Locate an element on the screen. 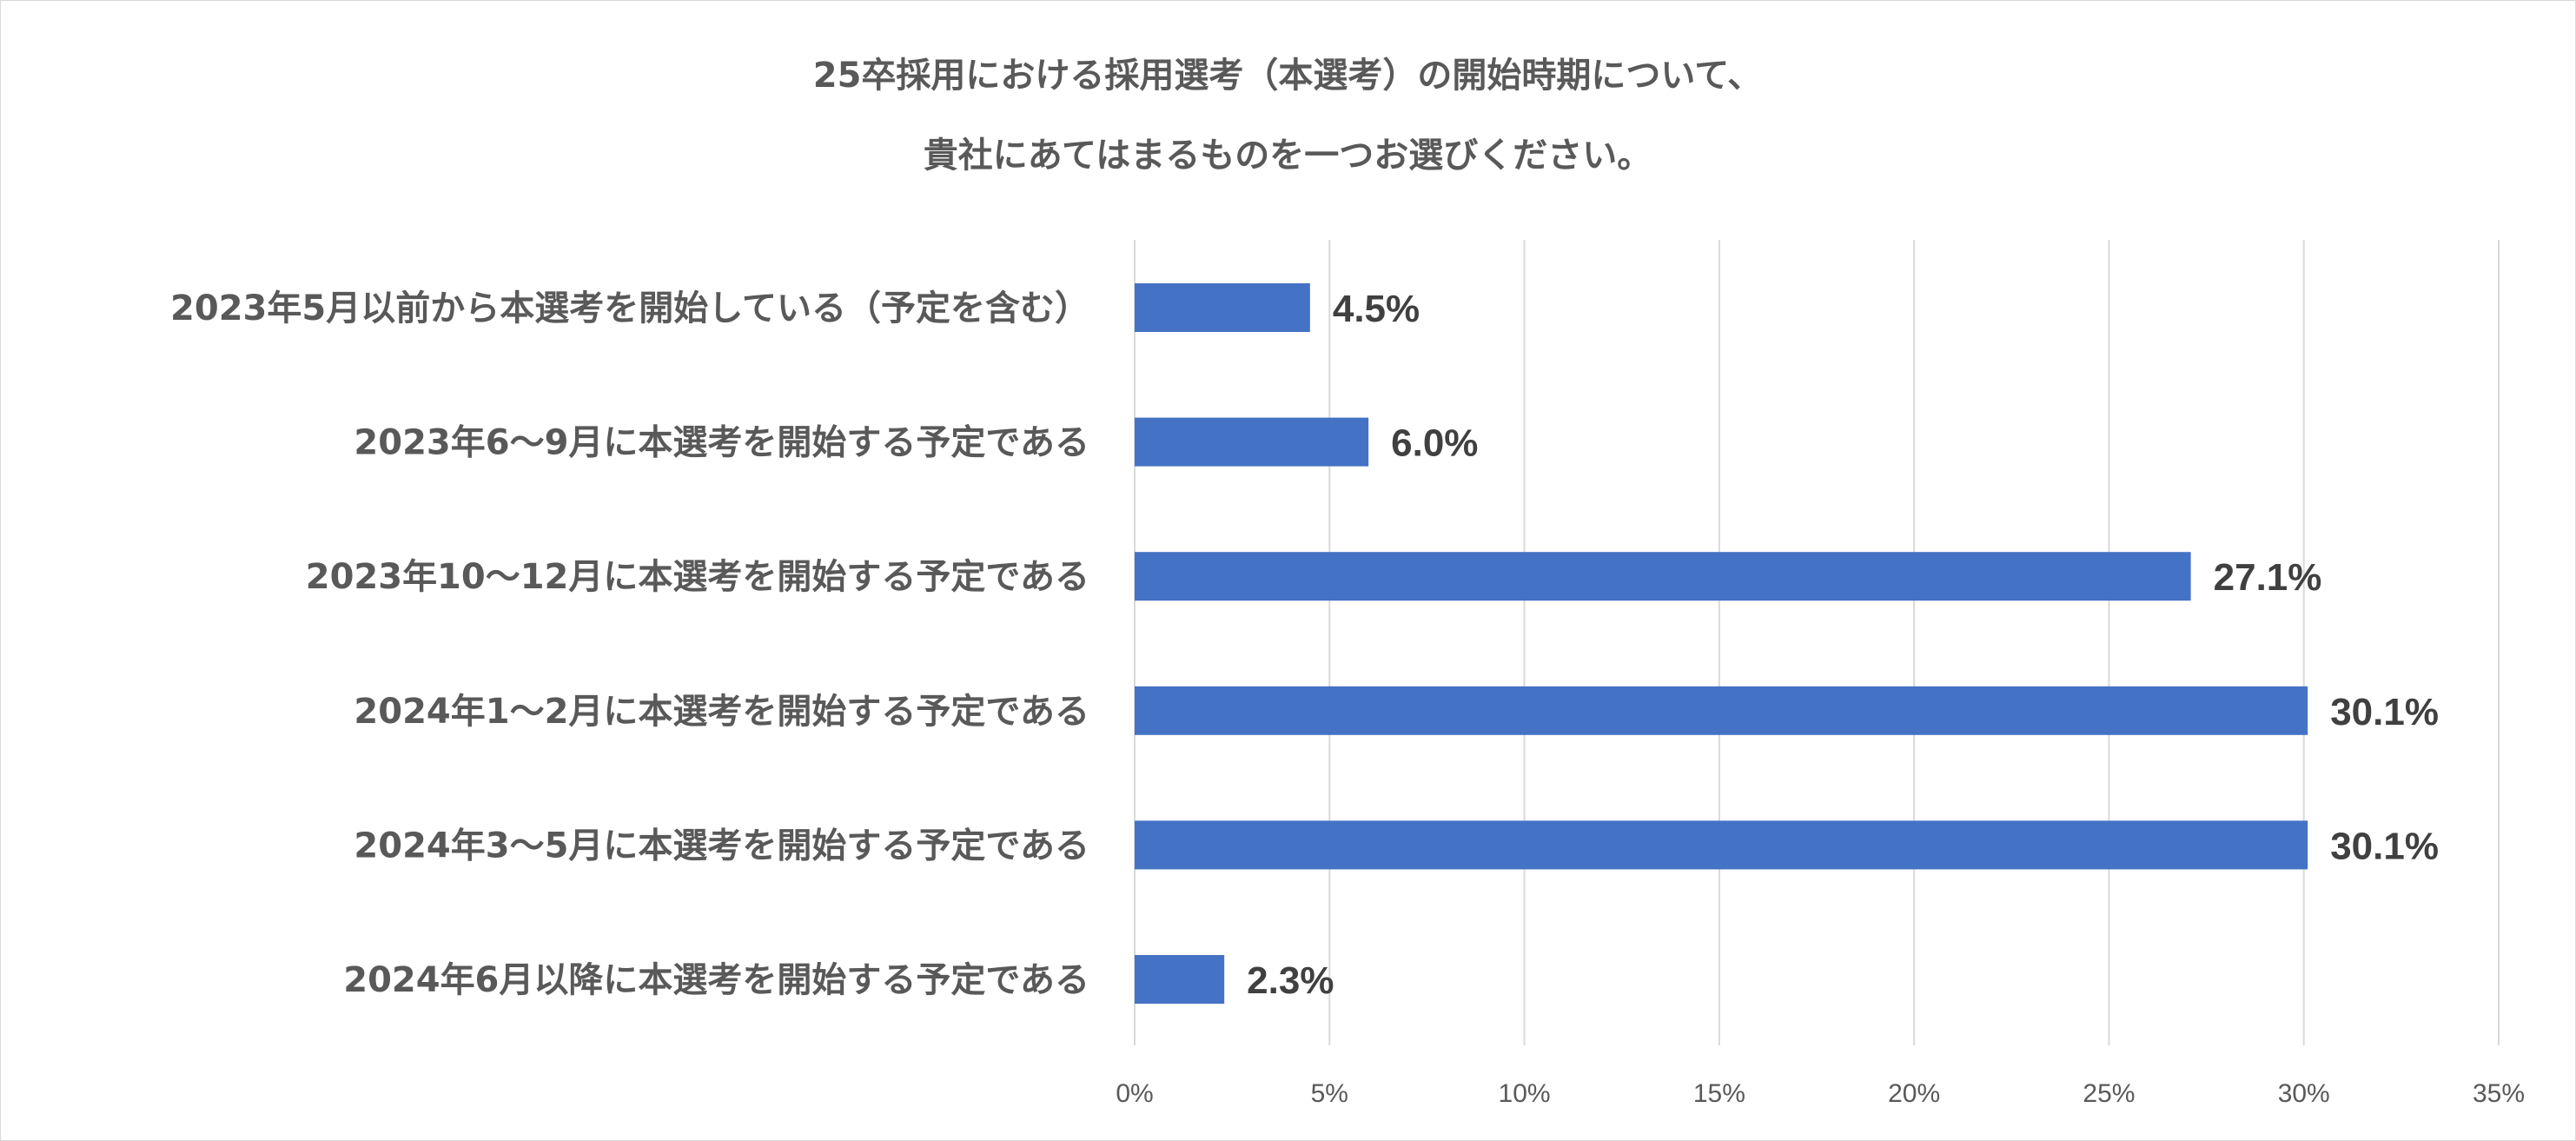 The height and width of the screenshot is (1141, 2576). data-label: 27.1% is located at coordinates (2268, 577).